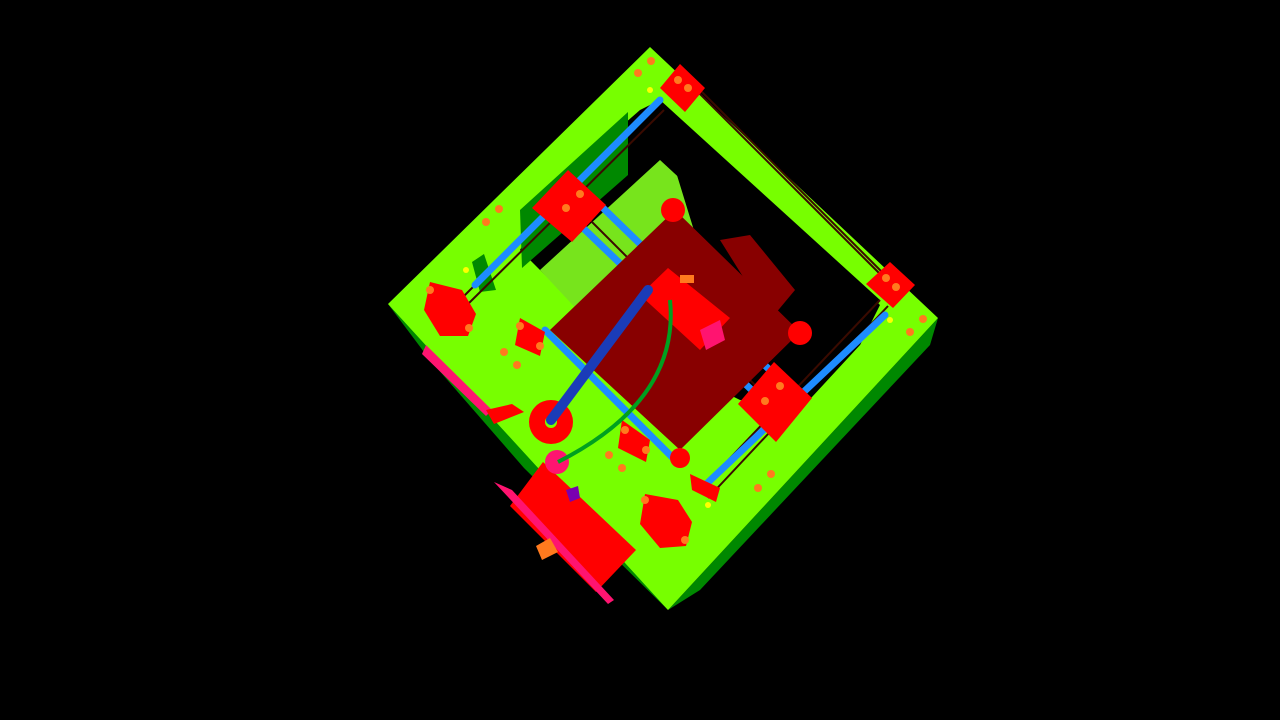 This screenshot has height=720, width=1280. I want to click on bed-gear-right, so click(800, 333).